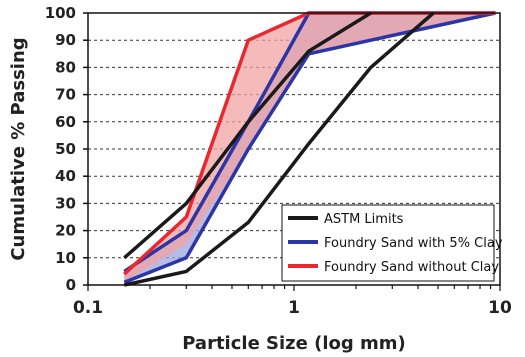 This screenshot has height=357, width=525. I want to click on y-tick-label: 50, so click(65, 149).